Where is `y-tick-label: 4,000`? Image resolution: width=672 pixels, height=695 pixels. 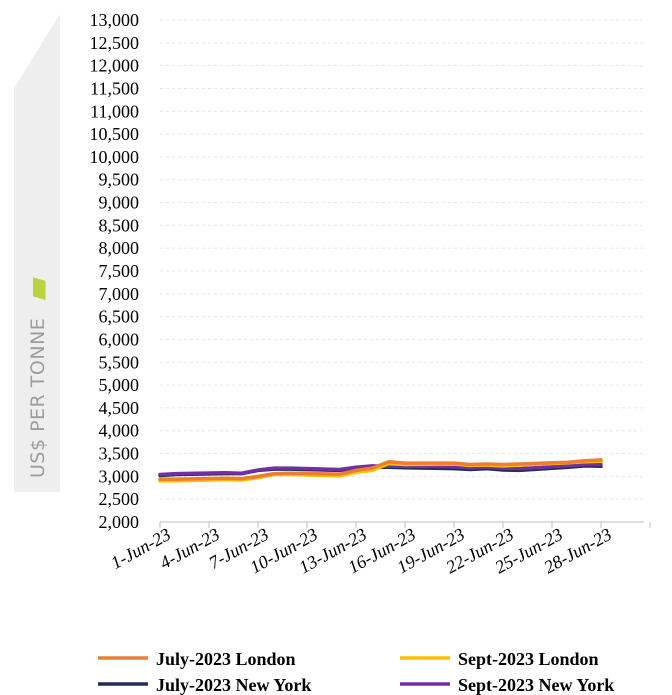 y-tick-label: 4,000 is located at coordinates (119, 431).